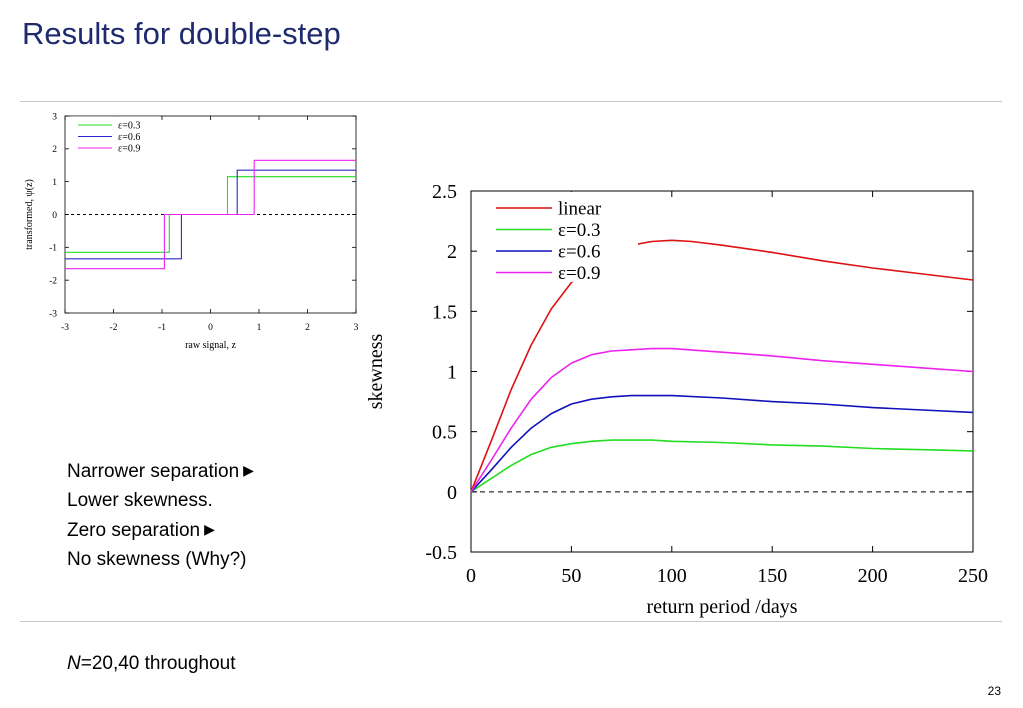  Describe the element at coordinates (441, 553) in the screenshot. I see `y-tick-label: -0.5` at that location.